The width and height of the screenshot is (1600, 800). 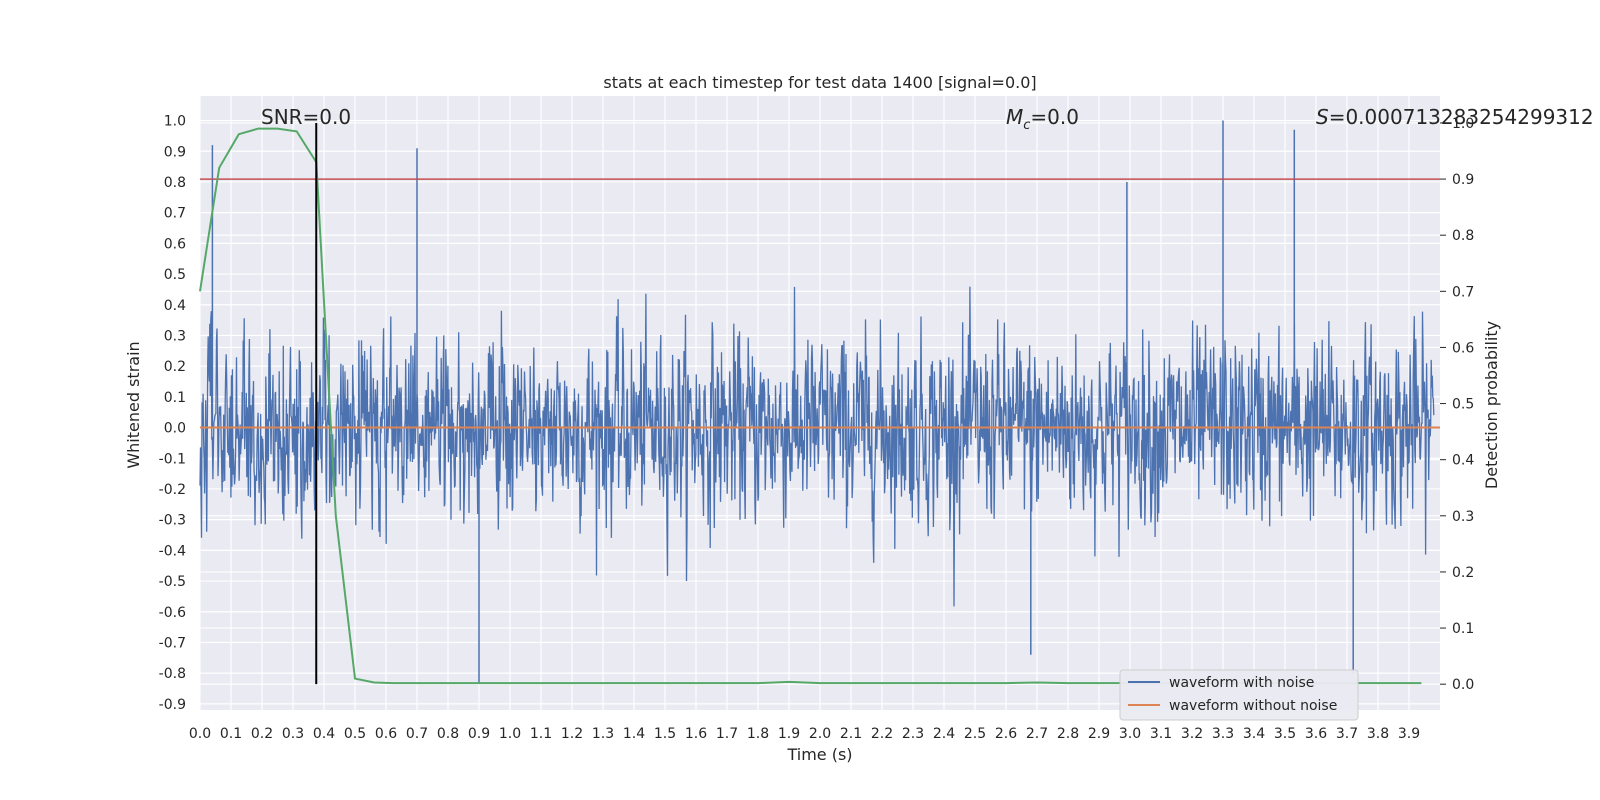 What do you see at coordinates (913, 734) in the screenshot?
I see `x-tick-label: 2.3` at bounding box center [913, 734].